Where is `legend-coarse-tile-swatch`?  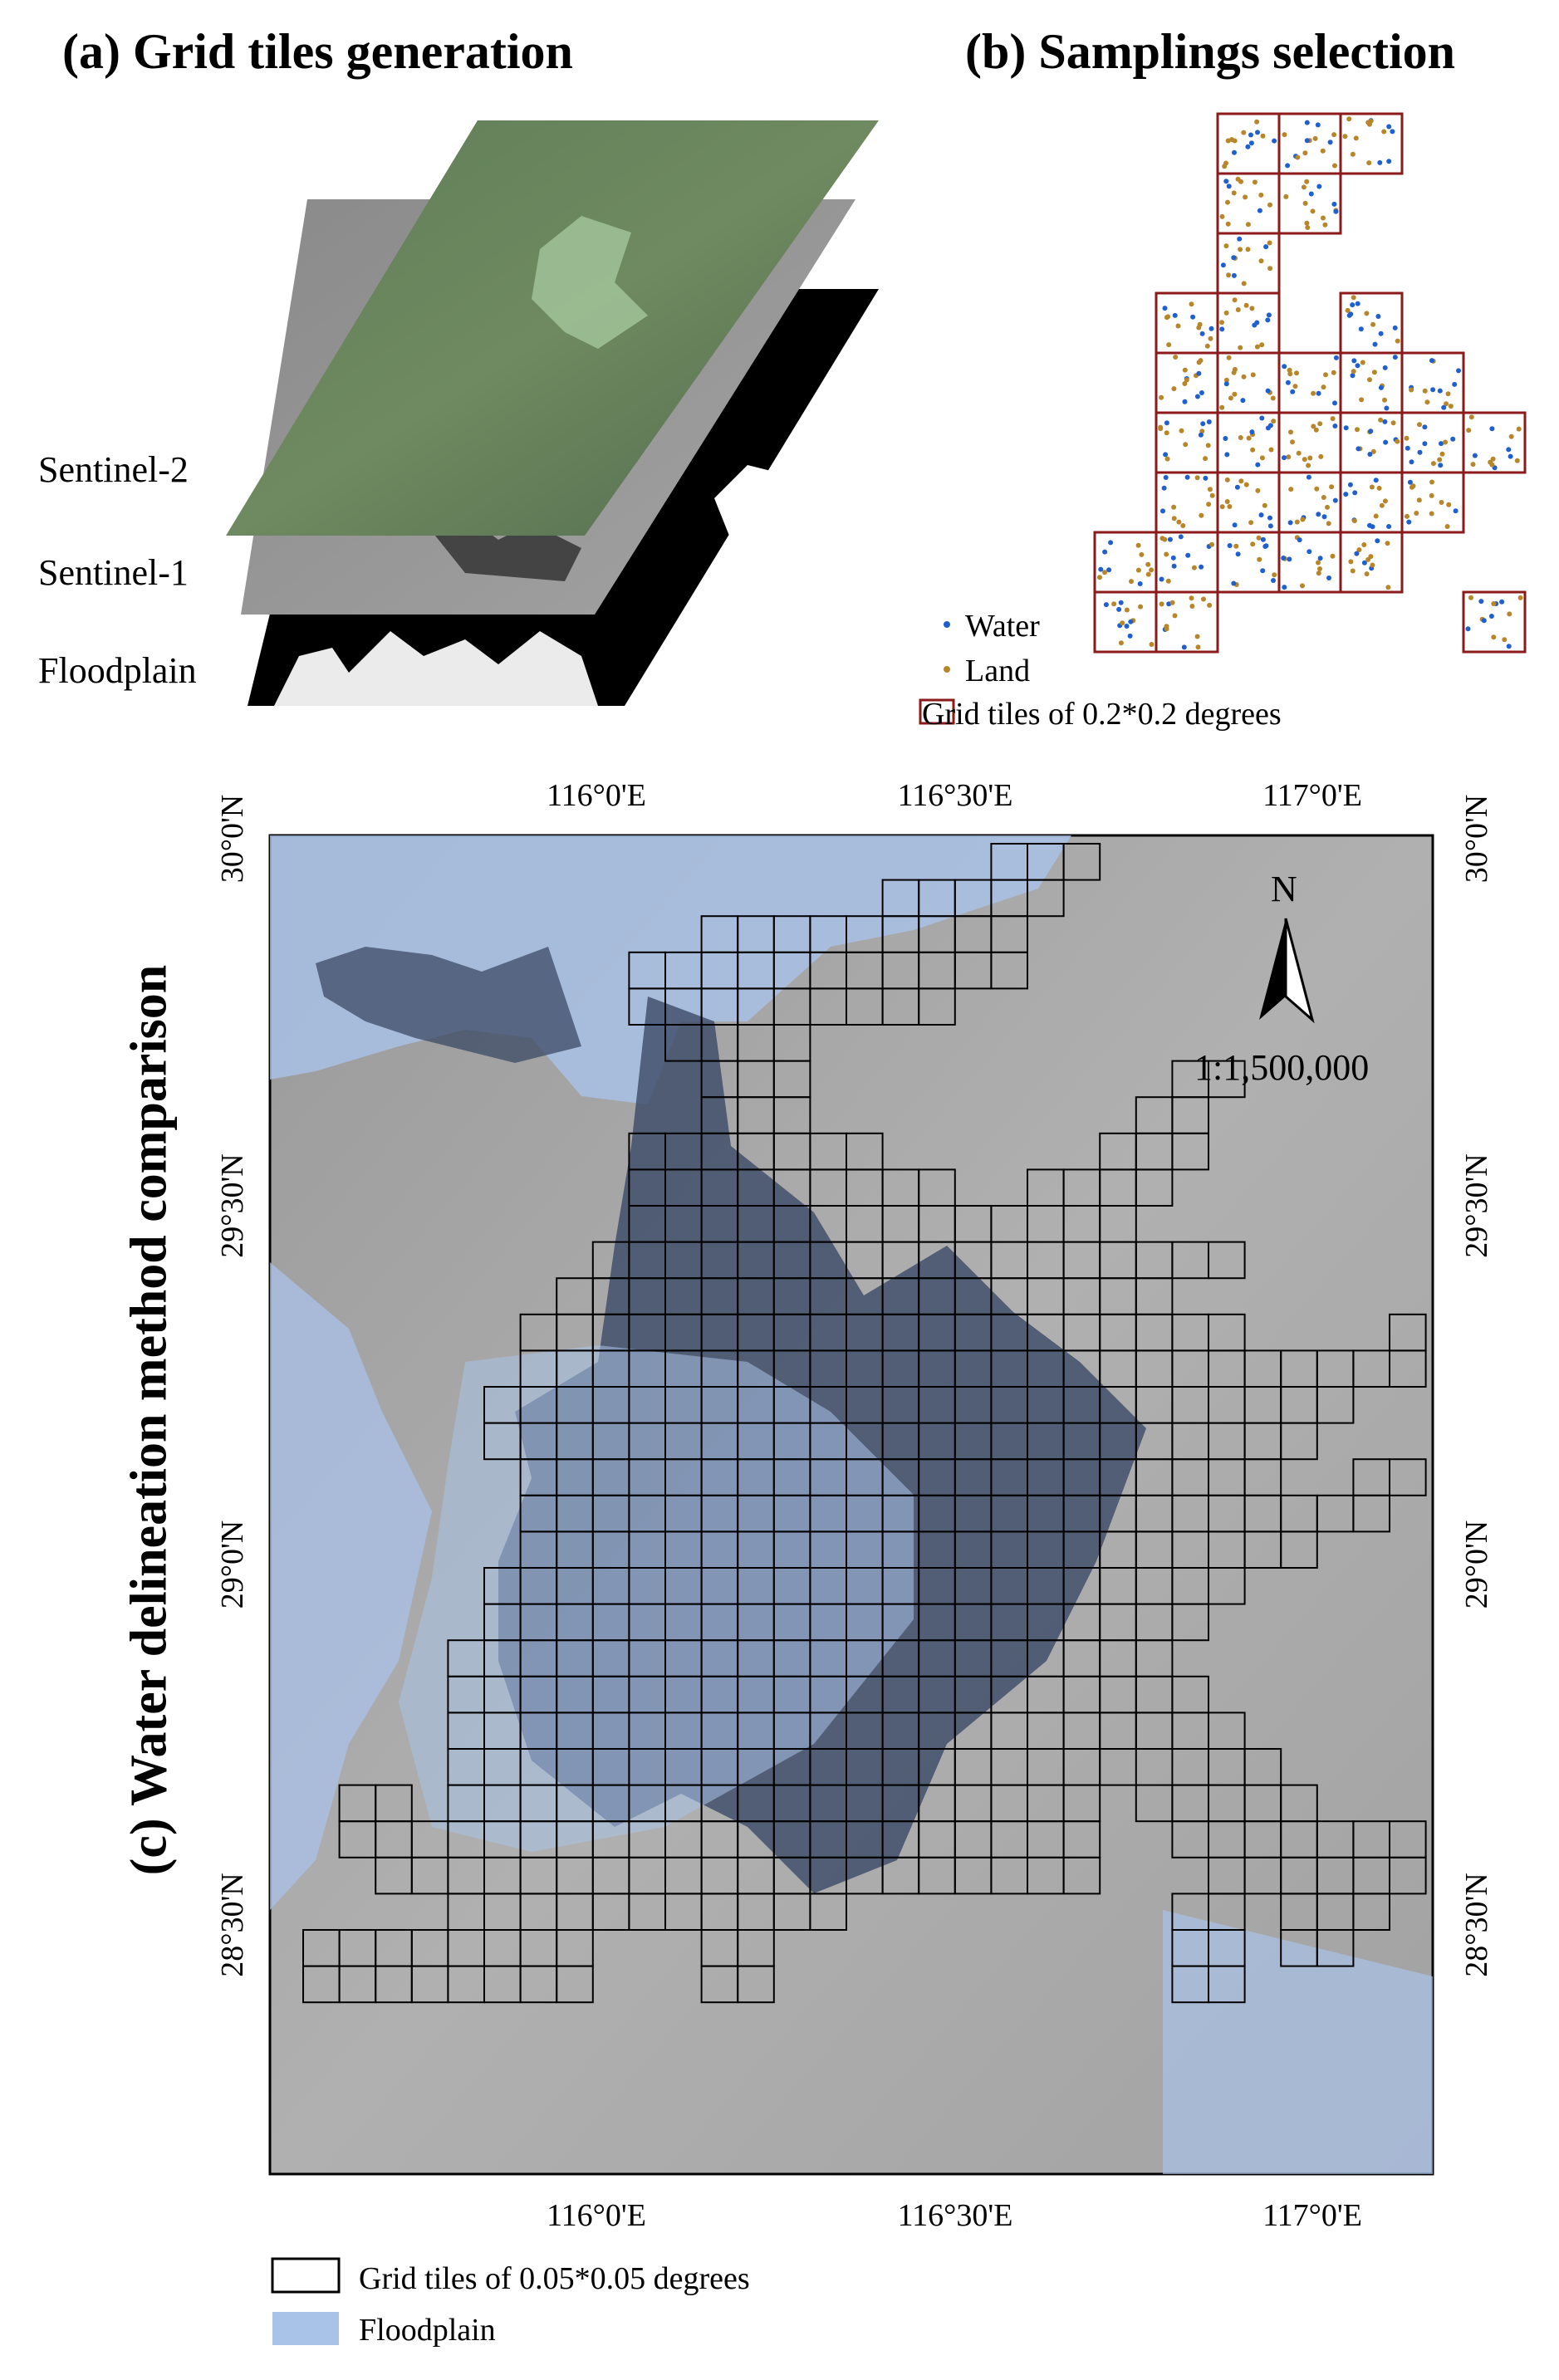 legend-coarse-tile-swatch is located at coordinates (937, 711).